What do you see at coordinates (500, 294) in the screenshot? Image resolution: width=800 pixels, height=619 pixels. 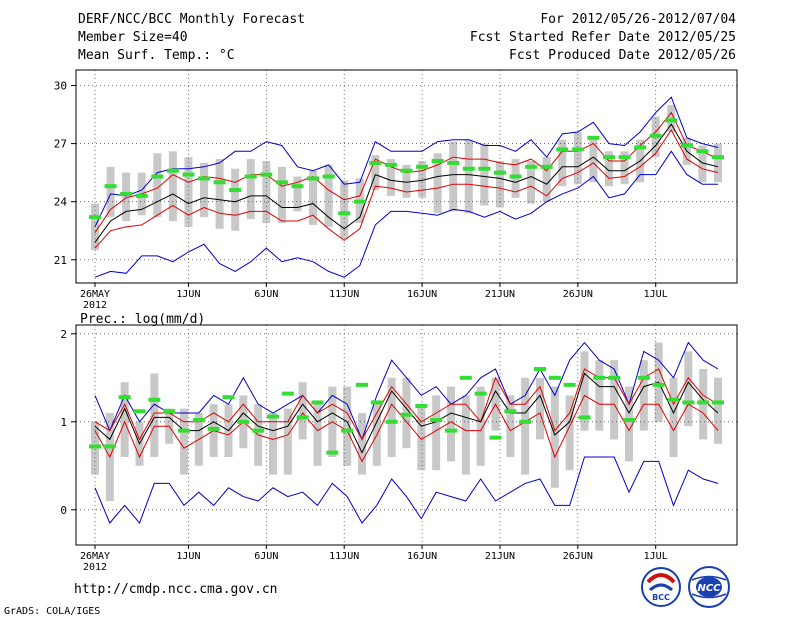 I see `x-tick-label: 21JUN` at bounding box center [500, 294].